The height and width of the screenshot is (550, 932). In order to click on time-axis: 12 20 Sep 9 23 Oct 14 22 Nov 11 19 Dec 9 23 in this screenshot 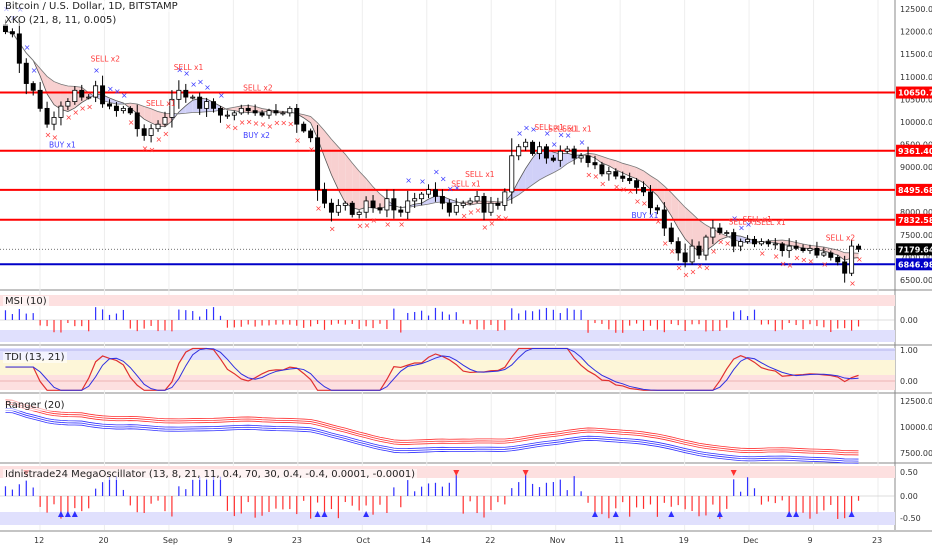, I will do `click(458, 540)`.